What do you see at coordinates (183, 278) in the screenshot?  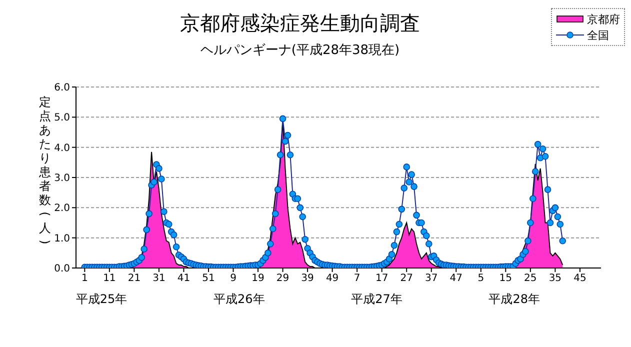 I see `x-tick-label: 41` at bounding box center [183, 278].